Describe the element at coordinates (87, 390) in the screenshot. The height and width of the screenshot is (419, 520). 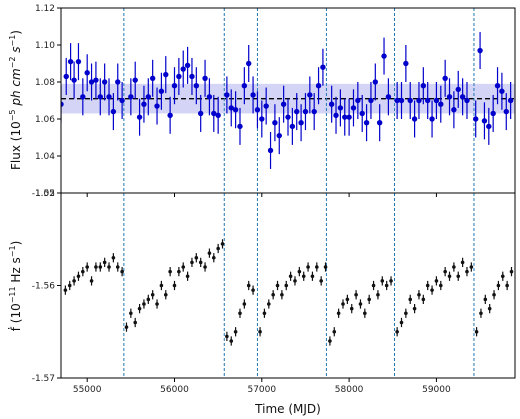
I see `x-tick-label: 55000` at that location.